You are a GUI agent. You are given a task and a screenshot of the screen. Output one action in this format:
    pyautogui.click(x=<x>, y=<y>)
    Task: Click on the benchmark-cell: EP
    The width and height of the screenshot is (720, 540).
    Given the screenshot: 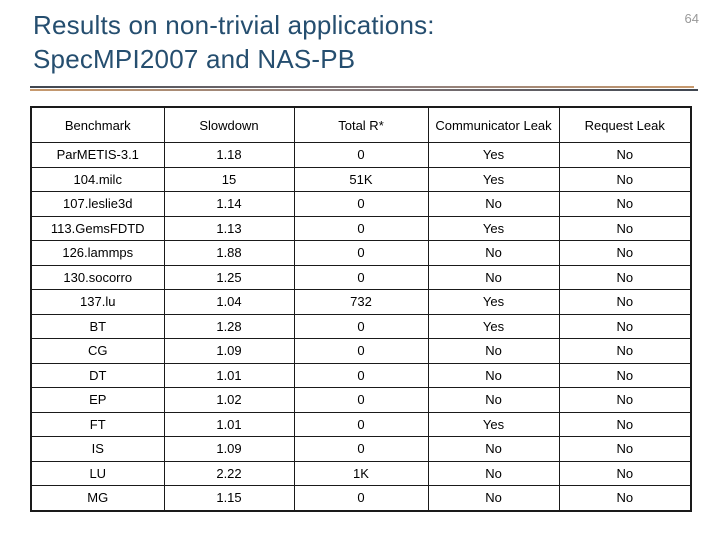 What is the action you would take?
    pyautogui.click(x=97, y=400)
    